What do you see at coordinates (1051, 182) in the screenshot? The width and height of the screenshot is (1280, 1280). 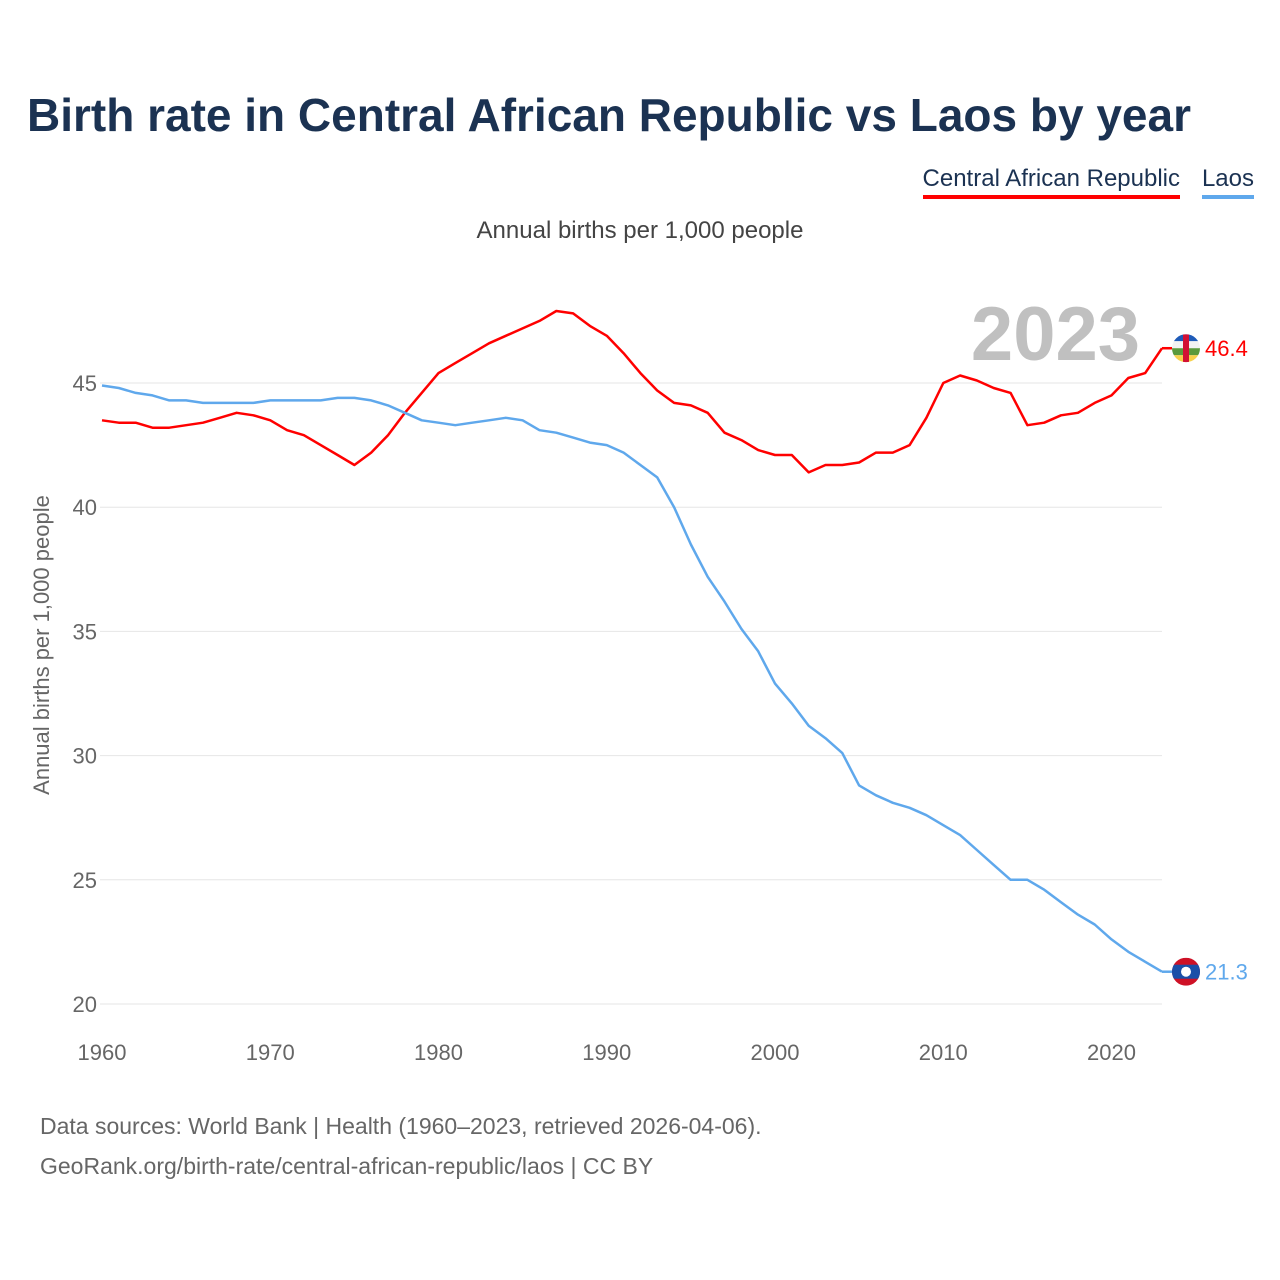 I see `legend-item-central-african-republic: Central African Republic` at bounding box center [1051, 182].